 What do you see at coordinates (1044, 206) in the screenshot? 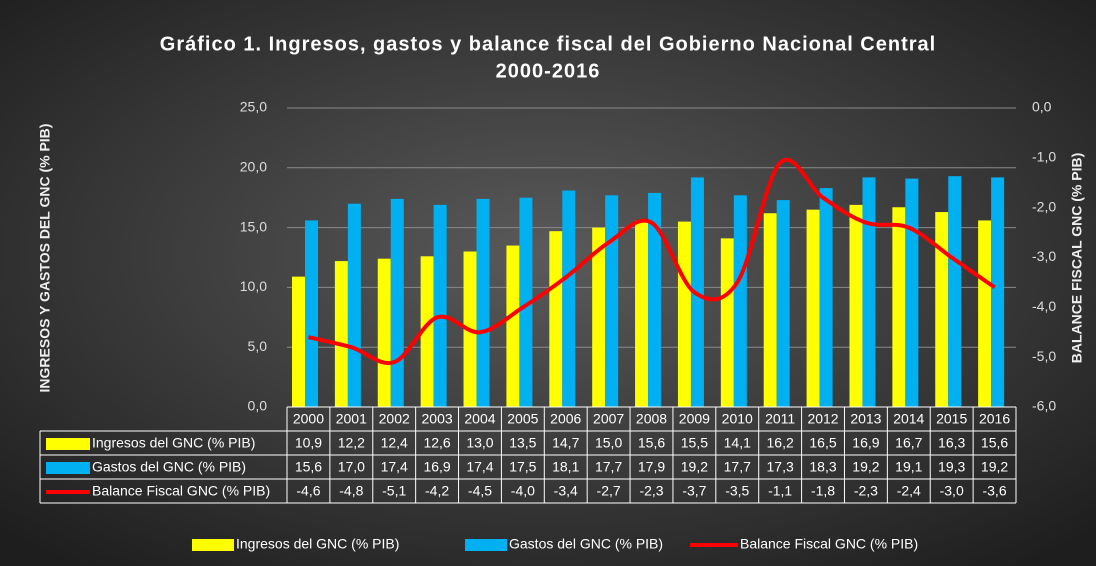
I see `y2-tick-label: -2,0` at bounding box center [1044, 206].